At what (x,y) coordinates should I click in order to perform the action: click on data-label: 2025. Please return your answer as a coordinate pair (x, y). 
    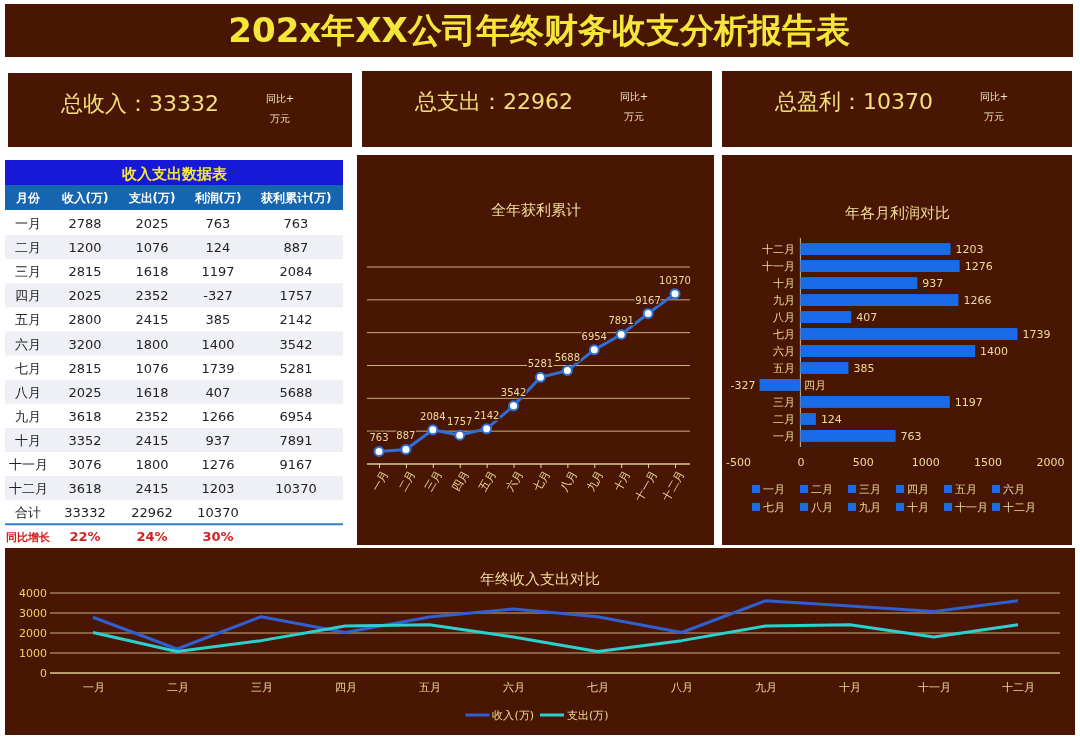
    Looking at the image, I should click on (85, 296).